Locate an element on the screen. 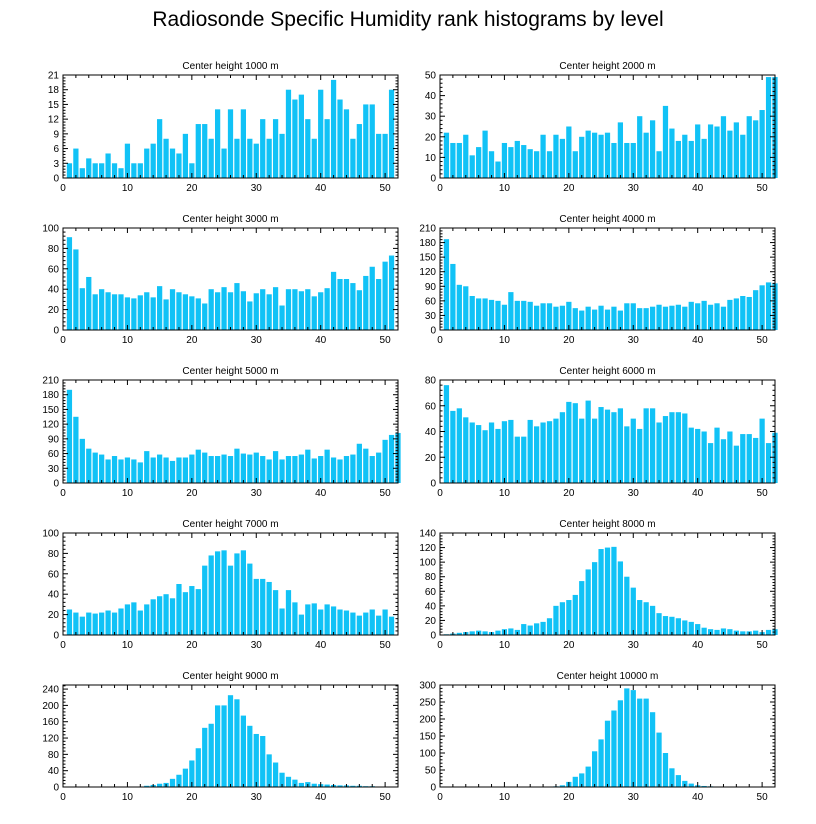  panel-5-ytick-label: 30 is located at coordinates (54, 469).